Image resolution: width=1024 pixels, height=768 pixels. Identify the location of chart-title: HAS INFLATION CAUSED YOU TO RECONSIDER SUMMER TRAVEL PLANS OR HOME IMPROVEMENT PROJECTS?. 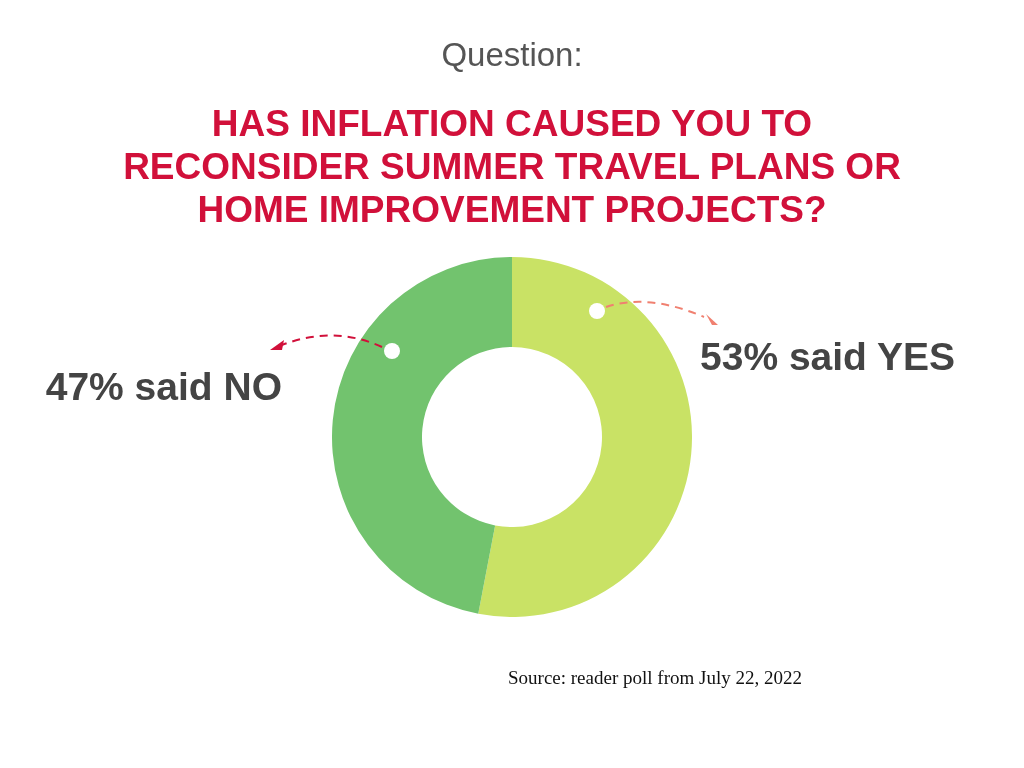
(512, 166).